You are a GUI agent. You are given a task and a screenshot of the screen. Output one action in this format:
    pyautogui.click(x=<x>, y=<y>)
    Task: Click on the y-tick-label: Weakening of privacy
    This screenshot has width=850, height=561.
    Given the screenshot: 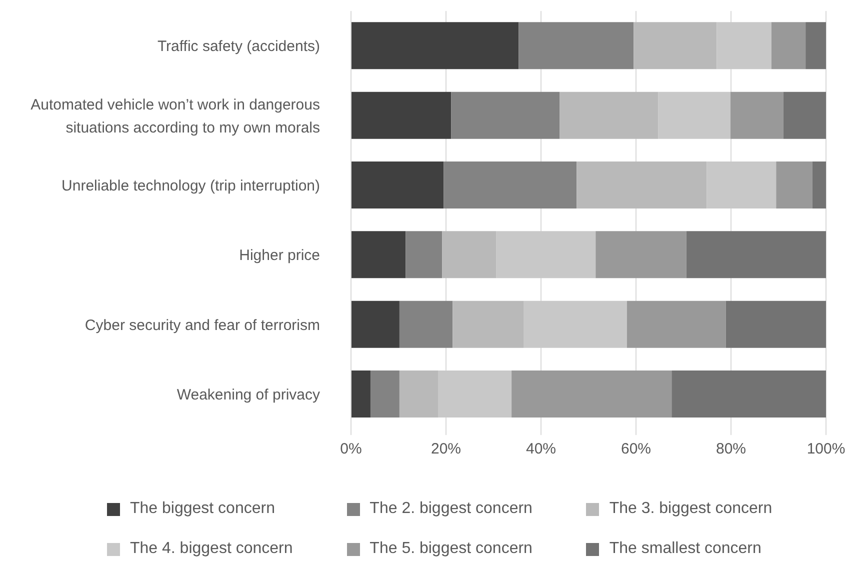 What is the action you would take?
    pyautogui.click(x=248, y=395)
    